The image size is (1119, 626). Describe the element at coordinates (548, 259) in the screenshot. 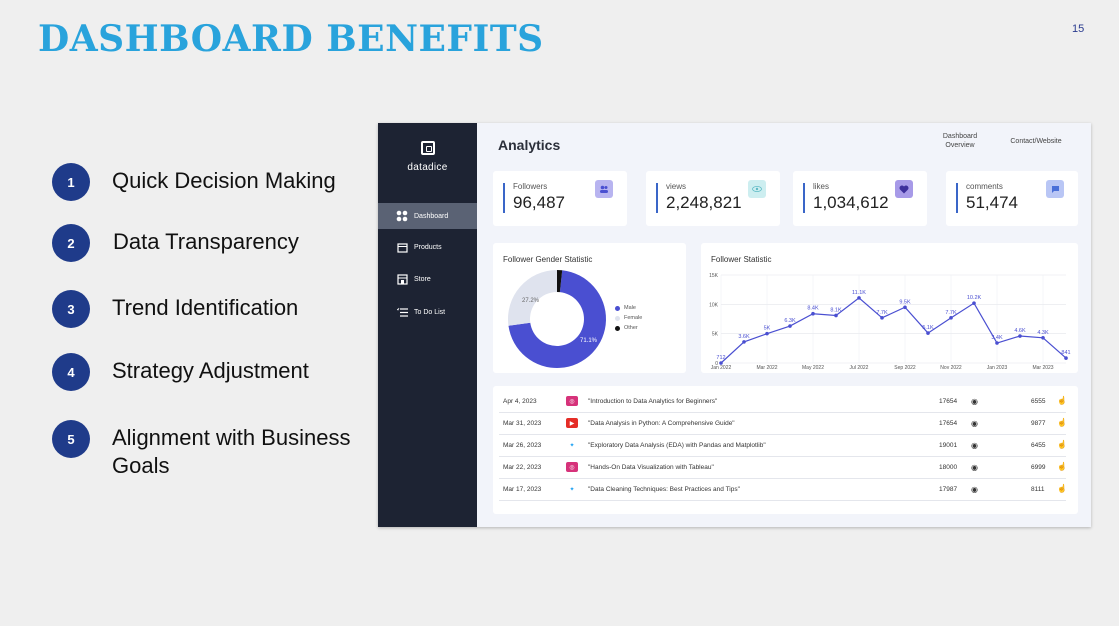

I see `chart-title: Follower Gender Statistic` at that location.